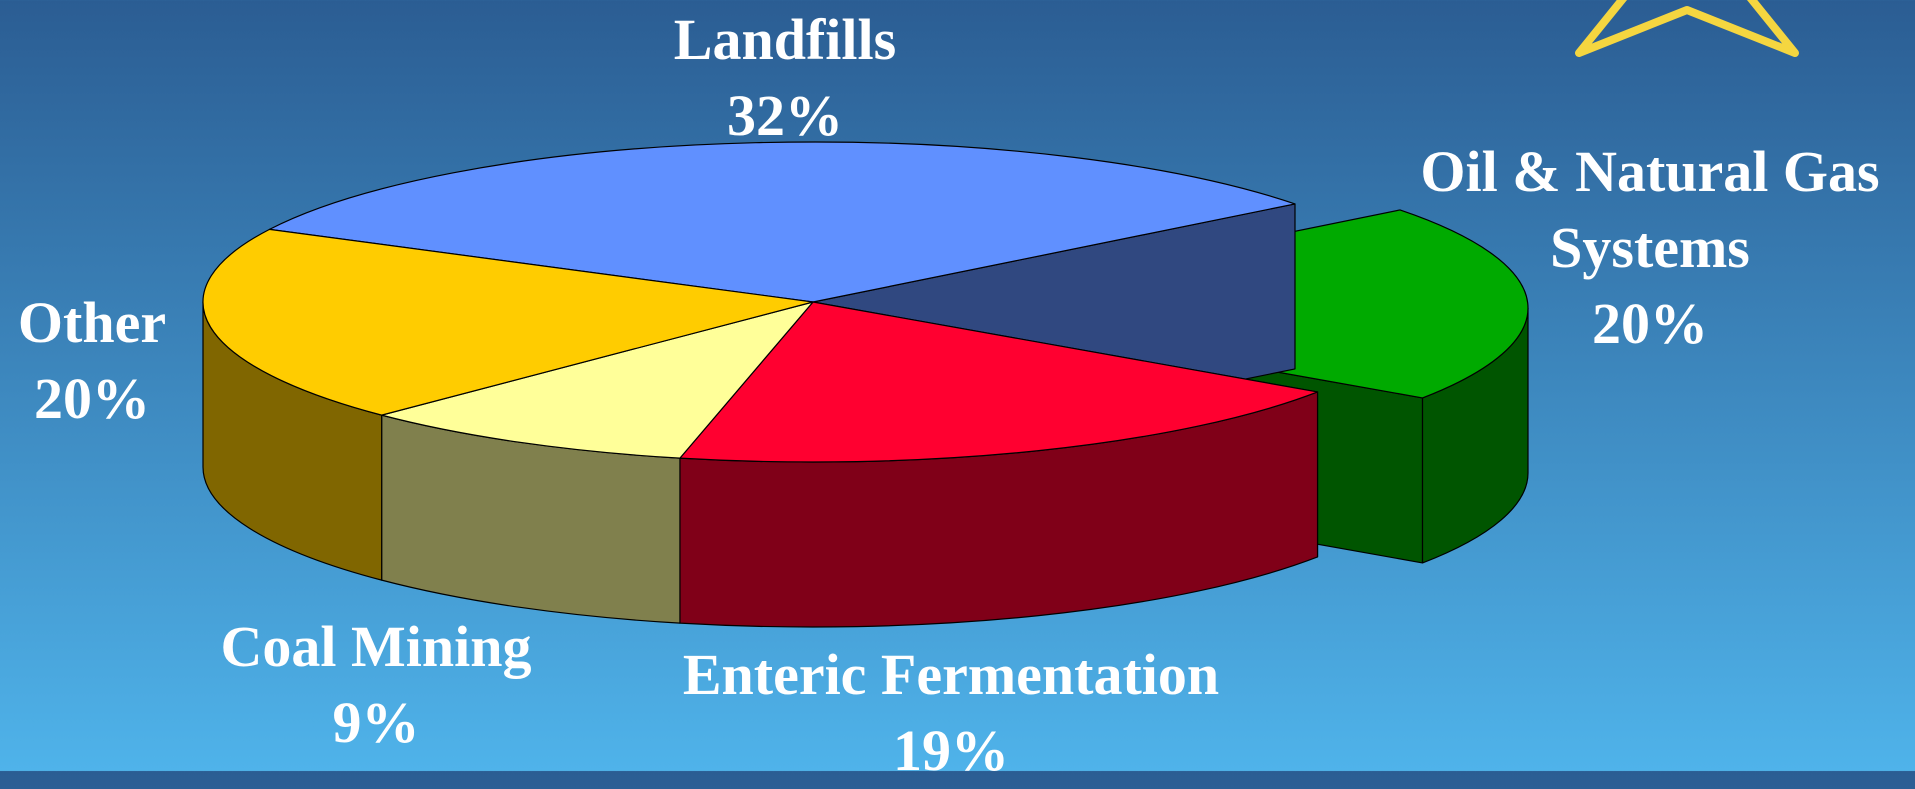 The width and height of the screenshot is (1915, 789). Describe the element at coordinates (376, 646) in the screenshot. I see `category-label: Coal Mining` at that location.